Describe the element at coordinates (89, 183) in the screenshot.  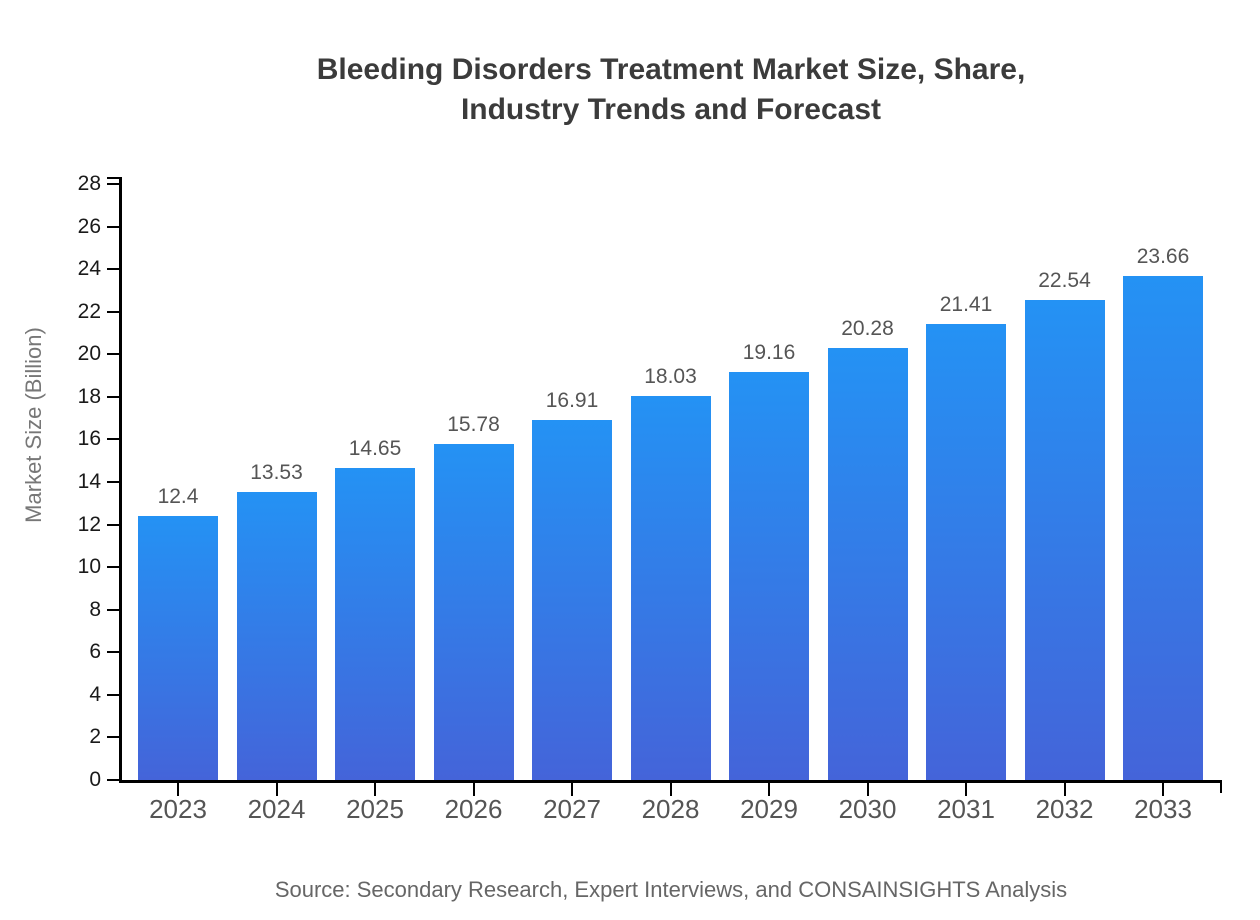
I see `y-tick-label: 28` at that location.